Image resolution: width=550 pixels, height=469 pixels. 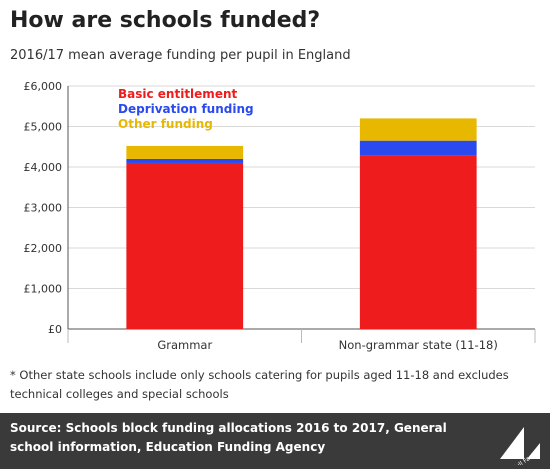 What do you see at coordinates (184, 345) in the screenshot?
I see `x-tick-label: Grammar` at bounding box center [184, 345].